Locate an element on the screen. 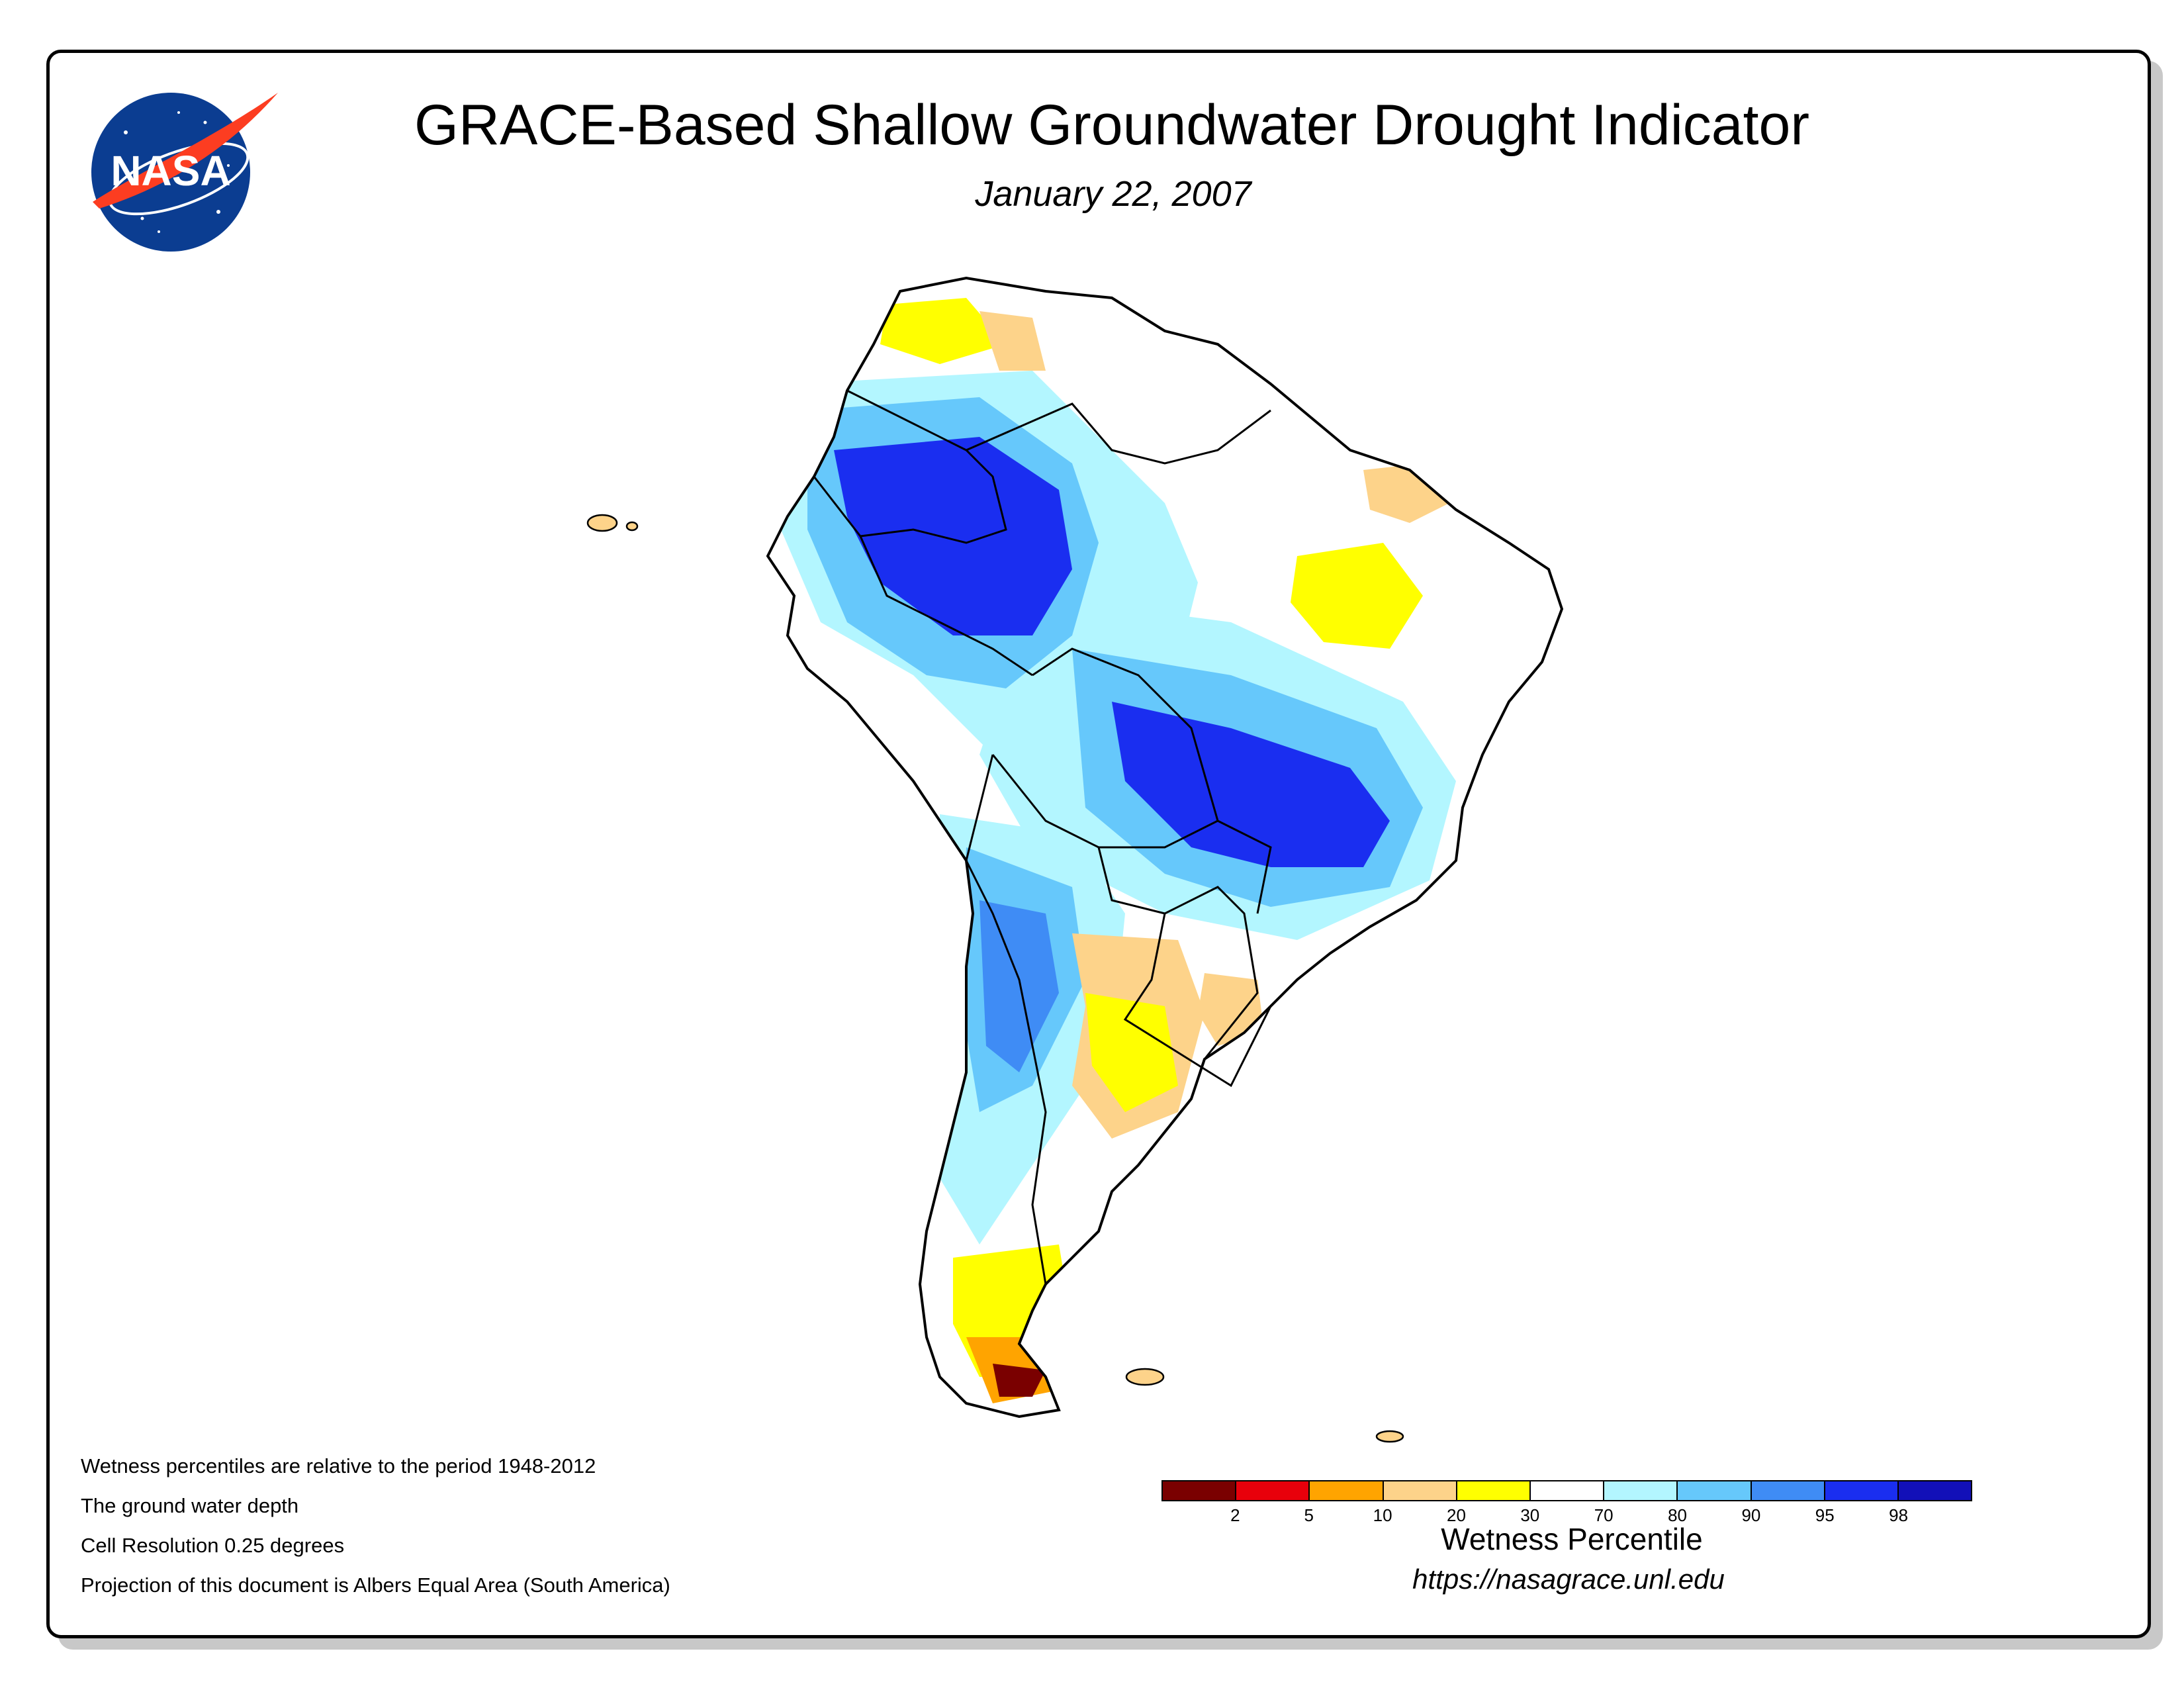  legend-tick-label: 95 is located at coordinates (1825, 1515).